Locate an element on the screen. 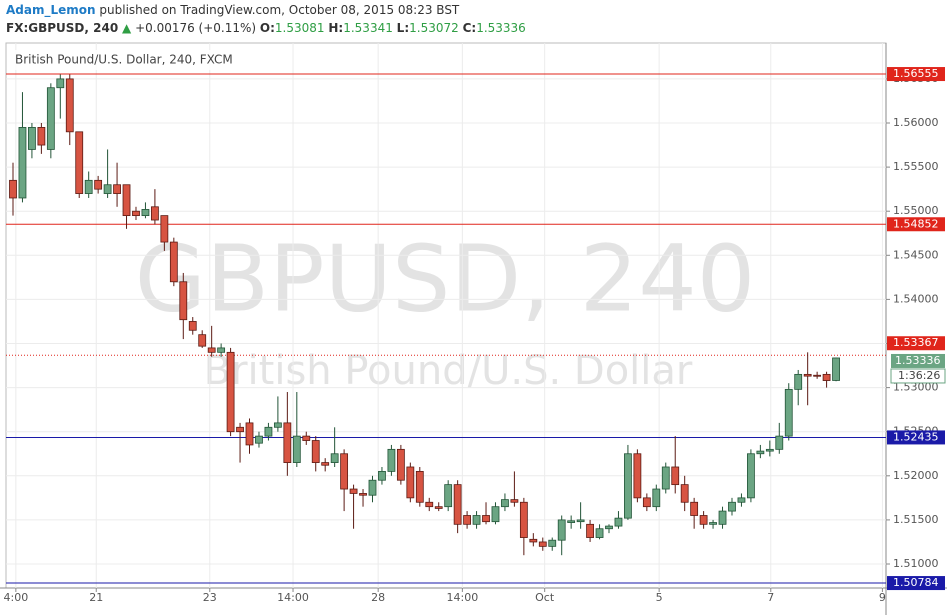  ohlc-value: 1.53072 is located at coordinates (434, 28).